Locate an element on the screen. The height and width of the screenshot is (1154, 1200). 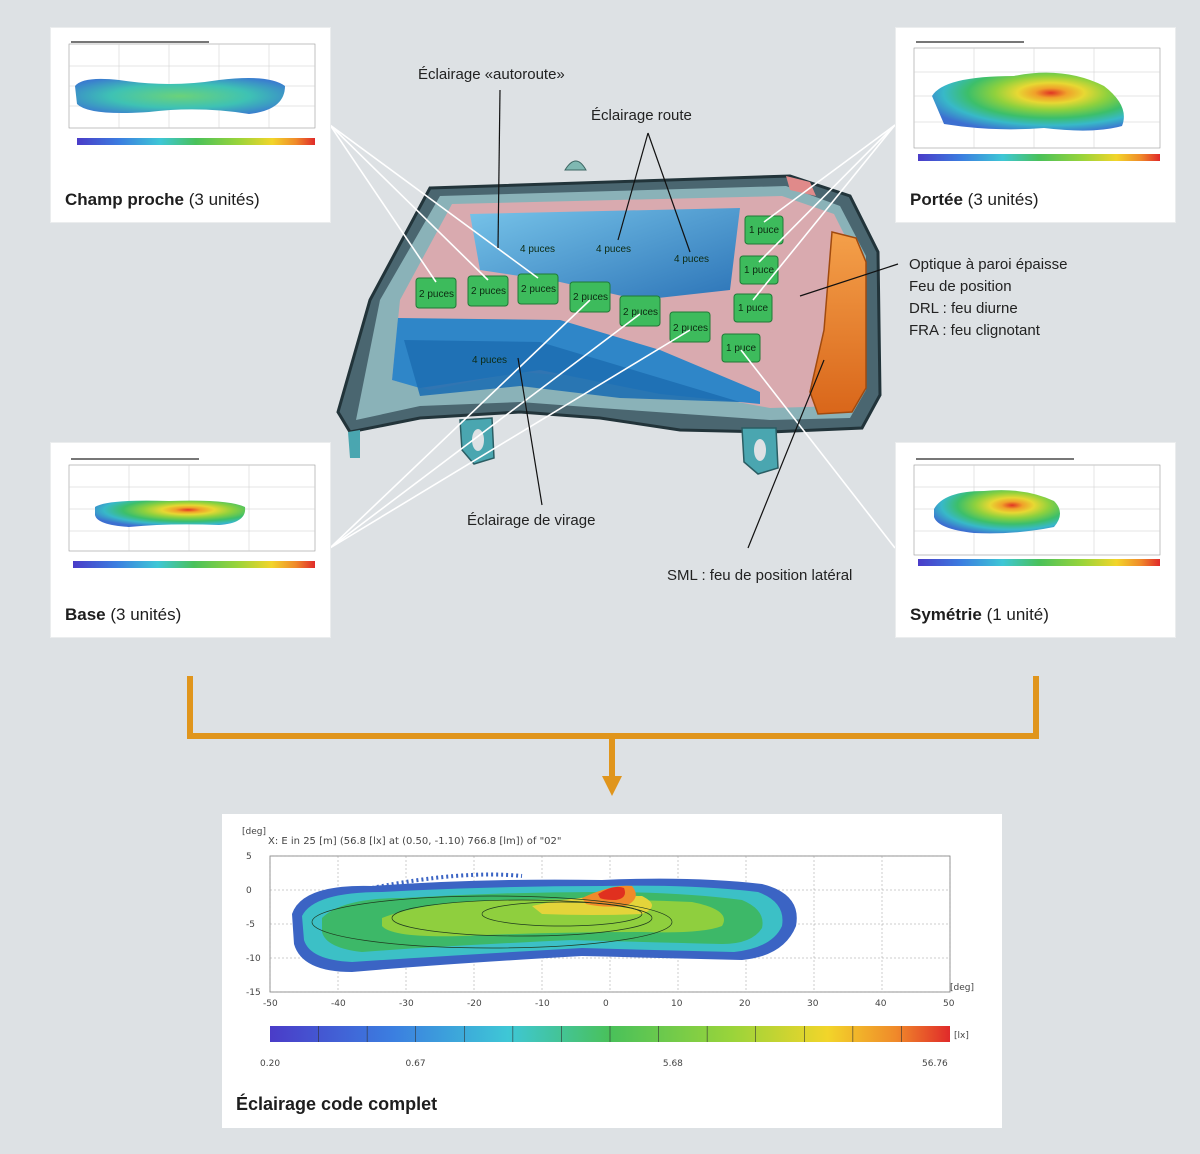
flow-arrow is located at coordinates (613, 736).